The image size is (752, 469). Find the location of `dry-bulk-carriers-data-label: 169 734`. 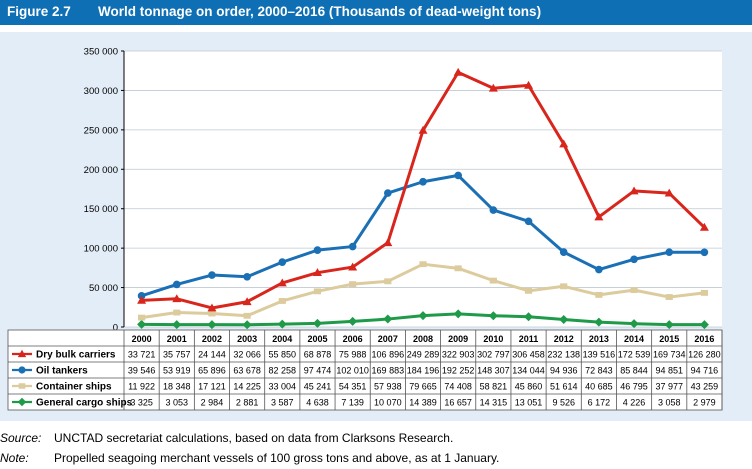

dry-bulk-carriers-data-label: 169 734 is located at coordinates (669, 355).